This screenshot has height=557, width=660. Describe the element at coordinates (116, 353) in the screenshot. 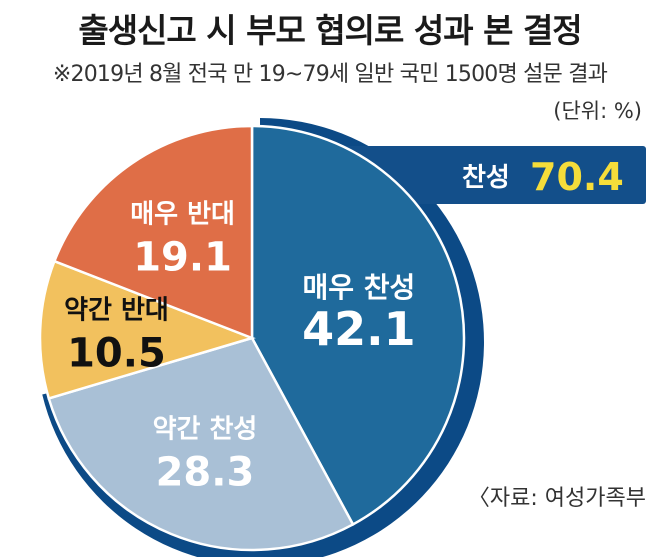

I see `slice-value-somewhat-disagree: 10.5` at that location.